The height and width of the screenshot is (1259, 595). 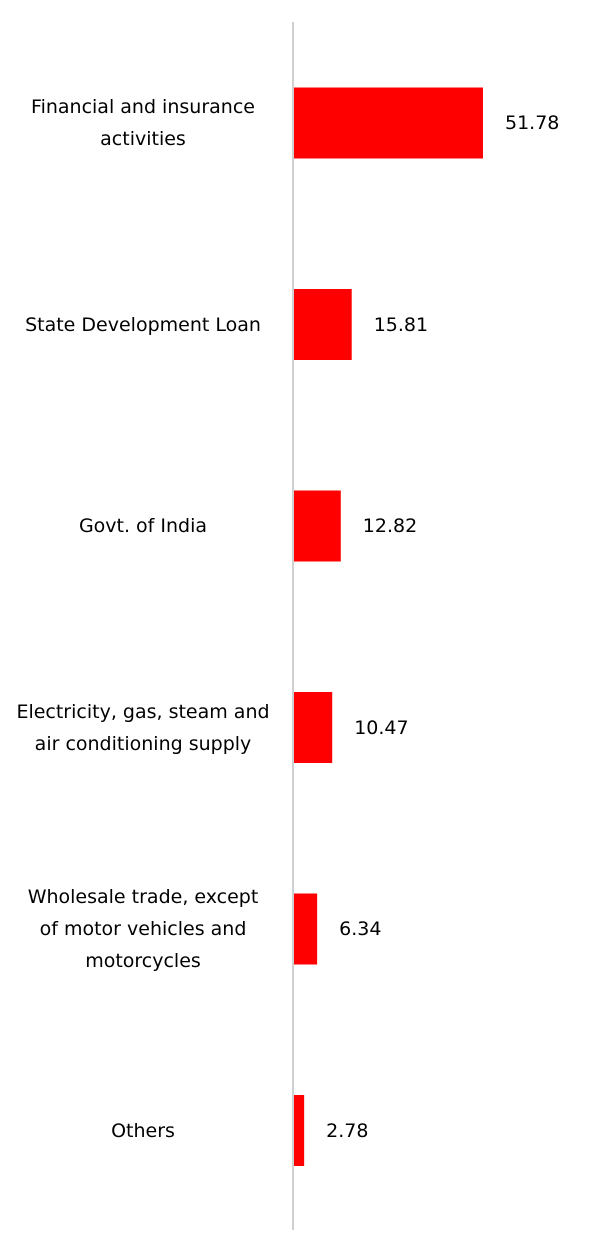 What do you see at coordinates (143, 526) in the screenshot?
I see `category-label-2: Govt. of India` at bounding box center [143, 526].